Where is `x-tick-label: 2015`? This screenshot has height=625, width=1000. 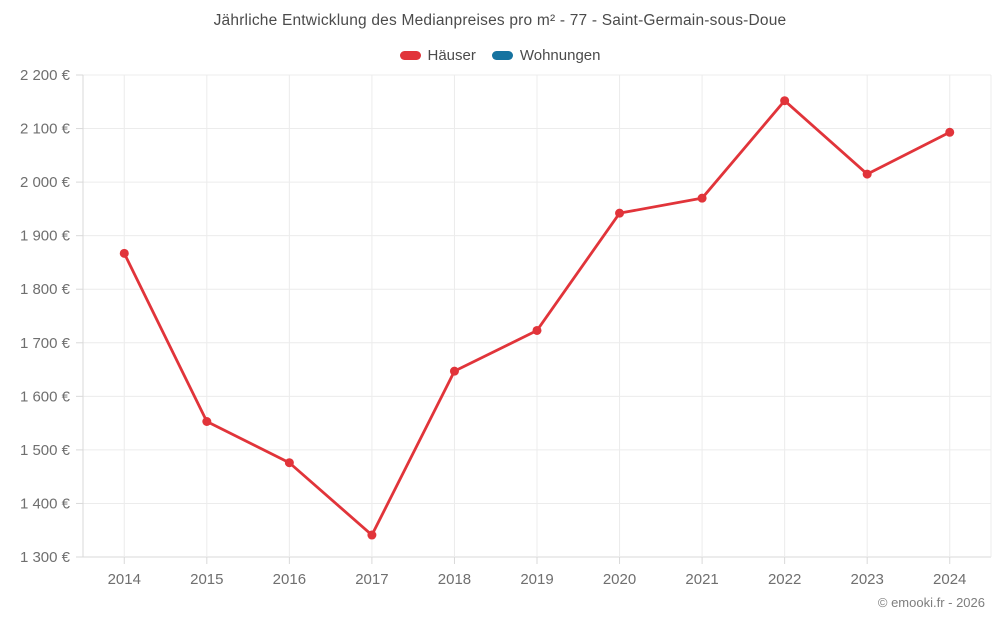 x-tick-label: 2015 is located at coordinates (206, 579).